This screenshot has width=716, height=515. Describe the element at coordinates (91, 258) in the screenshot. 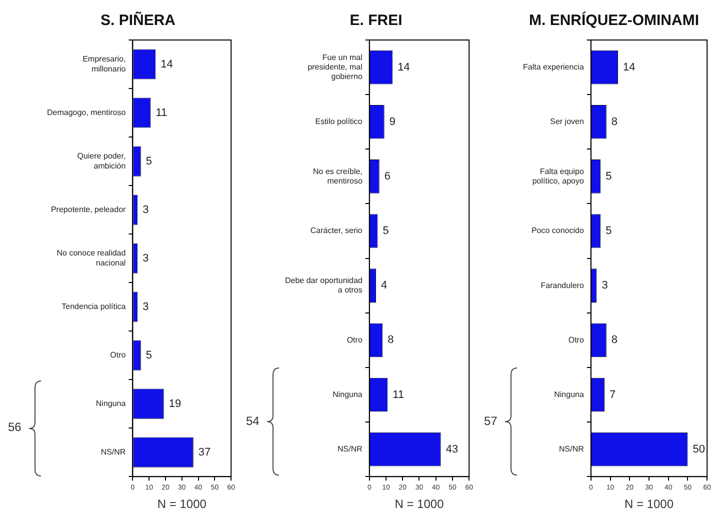

I see `y-tick-label: No conoce realidad nacional` at that location.